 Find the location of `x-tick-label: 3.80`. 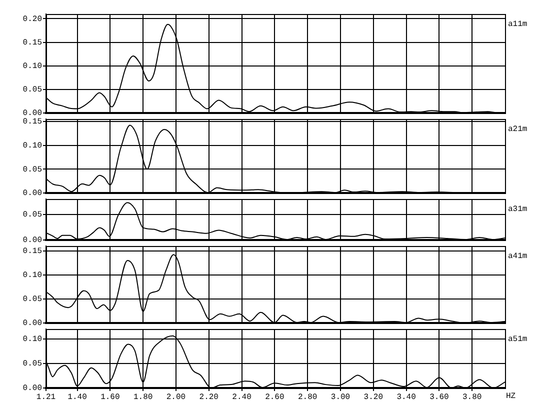

x-tick-label: 3.80 is located at coordinates (472, 397).